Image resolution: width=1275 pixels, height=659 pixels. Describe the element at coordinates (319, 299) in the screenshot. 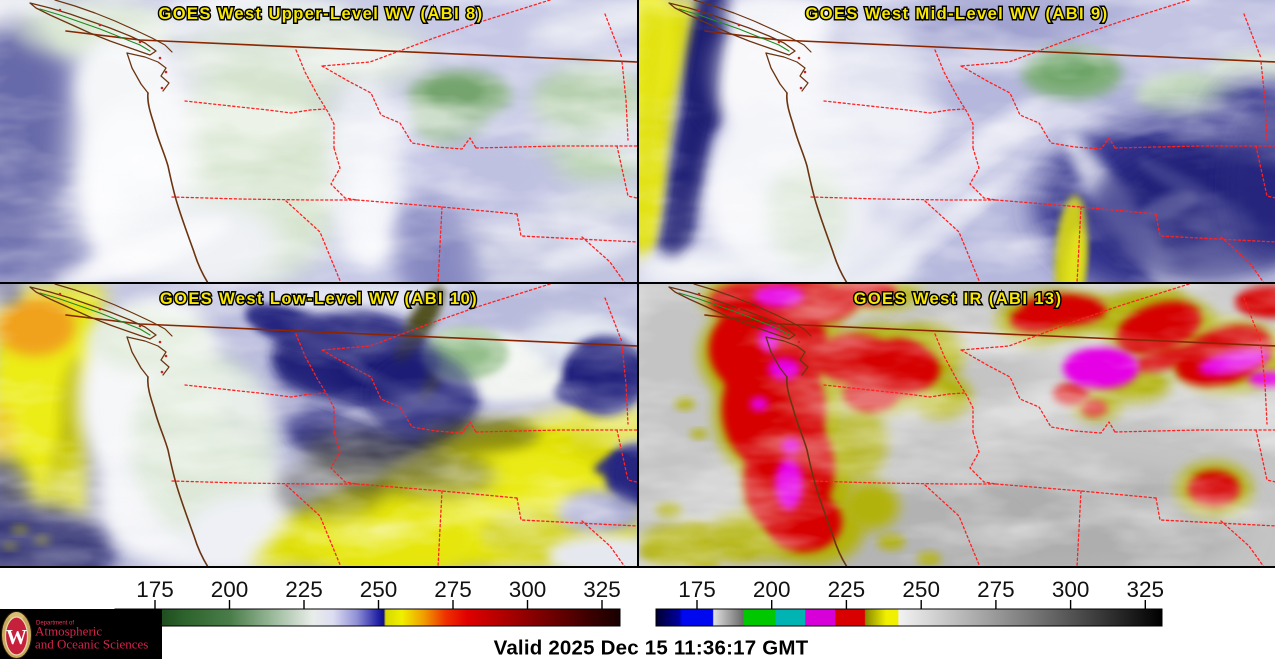

I see `svg-text:GOES West Low-Level WV (ABI 10: GOES West Low-Level WV (ABI 10)` at that location.